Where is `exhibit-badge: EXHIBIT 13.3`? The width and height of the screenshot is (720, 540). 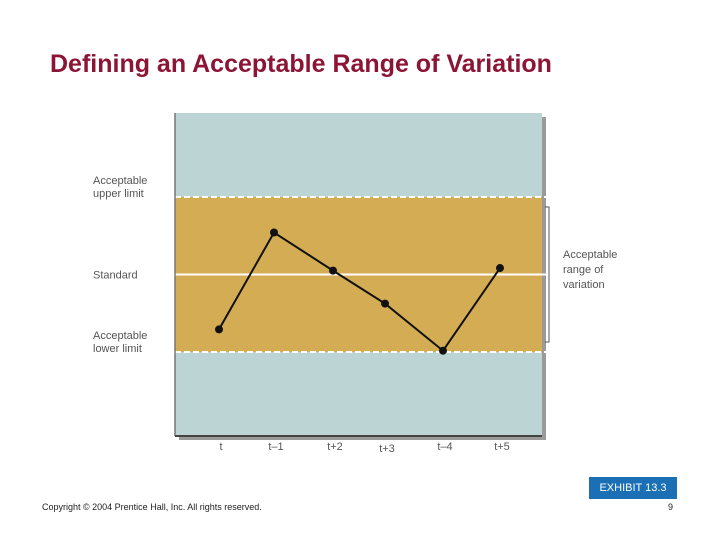
exhibit-badge: EXHIBIT 13.3 is located at coordinates (633, 488).